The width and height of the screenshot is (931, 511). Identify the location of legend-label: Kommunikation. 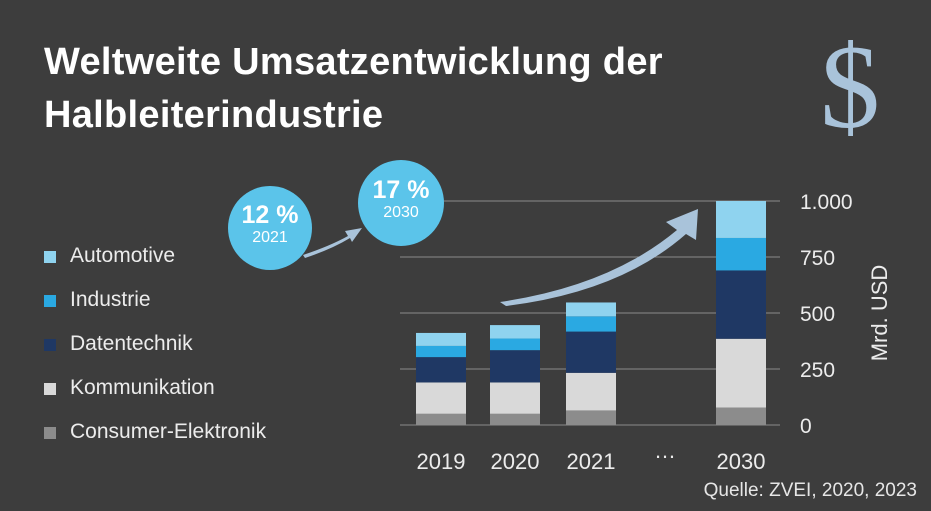
(142, 387).